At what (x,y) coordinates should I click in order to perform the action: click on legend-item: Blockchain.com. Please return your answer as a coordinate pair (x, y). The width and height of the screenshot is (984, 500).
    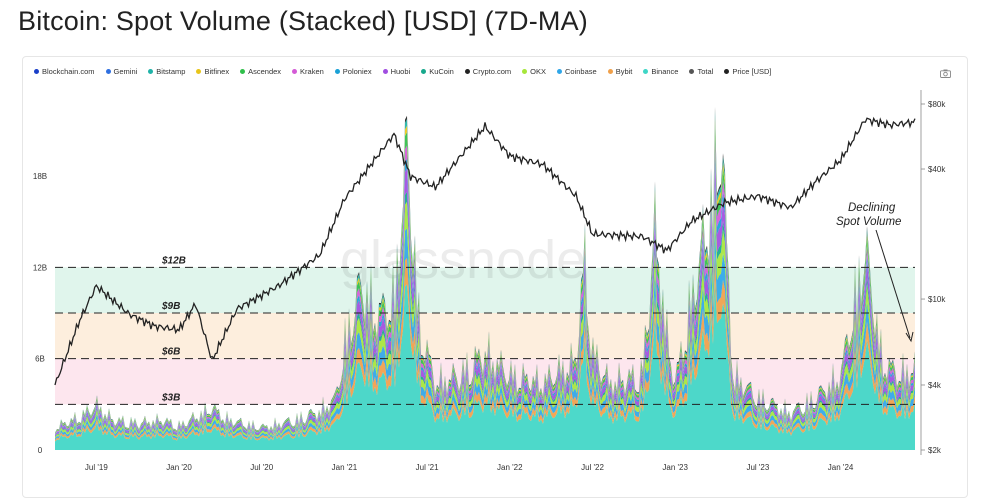
    Looking at the image, I should click on (64, 71).